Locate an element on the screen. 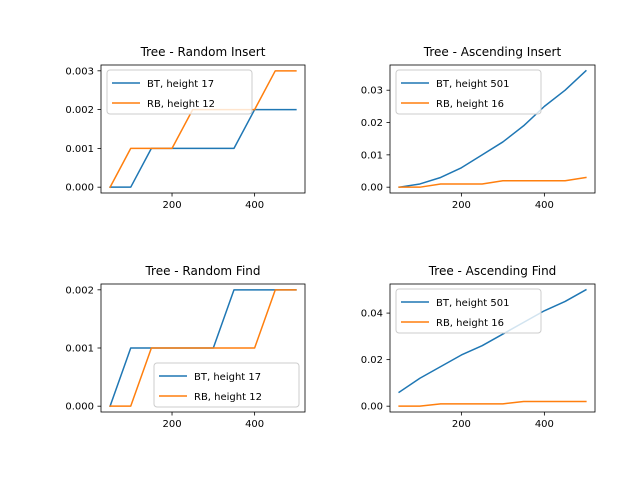 The image size is (640, 480). y-tick-label: 0.003 is located at coordinates (79, 71).